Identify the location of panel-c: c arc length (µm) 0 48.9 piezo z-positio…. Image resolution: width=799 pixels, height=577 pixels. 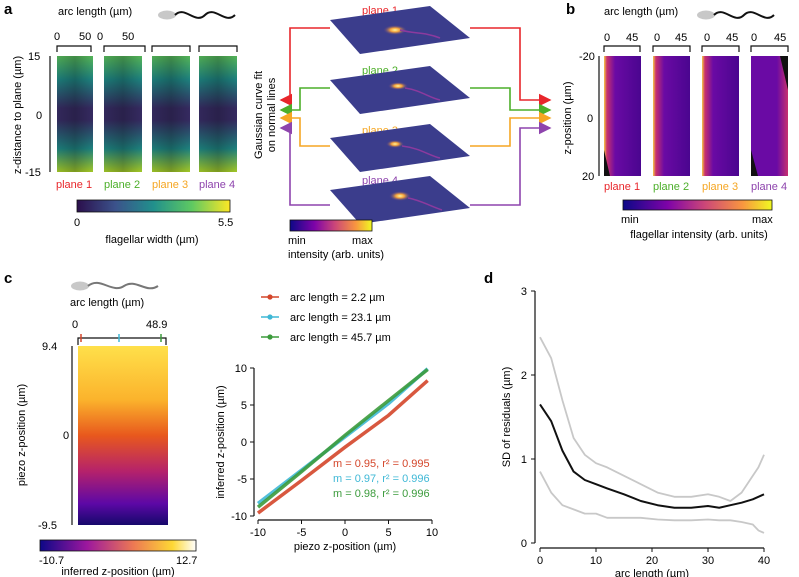
(100, 423).